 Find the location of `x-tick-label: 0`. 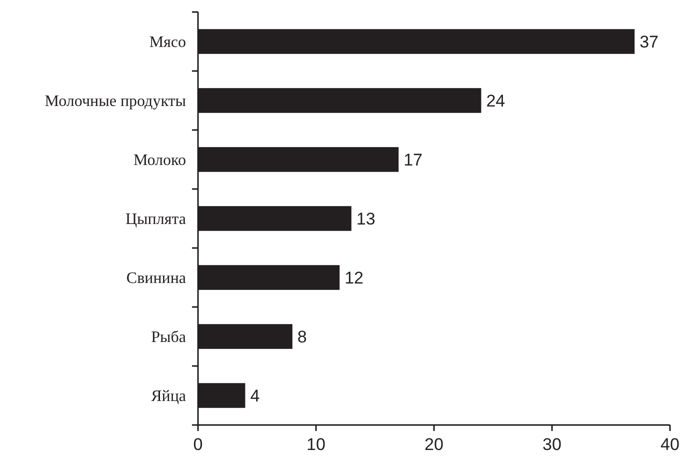

x-tick-label: 0 is located at coordinates (198, 444).